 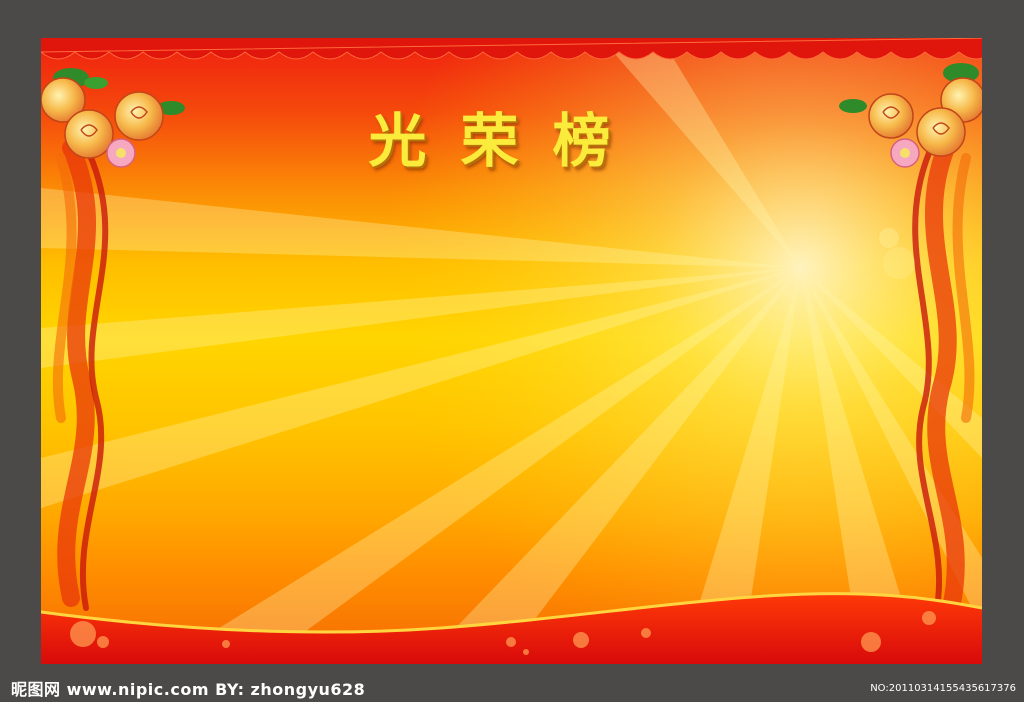 What do you see at coordinates (506, 141) in the screenshot?
I see `board-title: 光荣榜` at bounding box center [506, 141].